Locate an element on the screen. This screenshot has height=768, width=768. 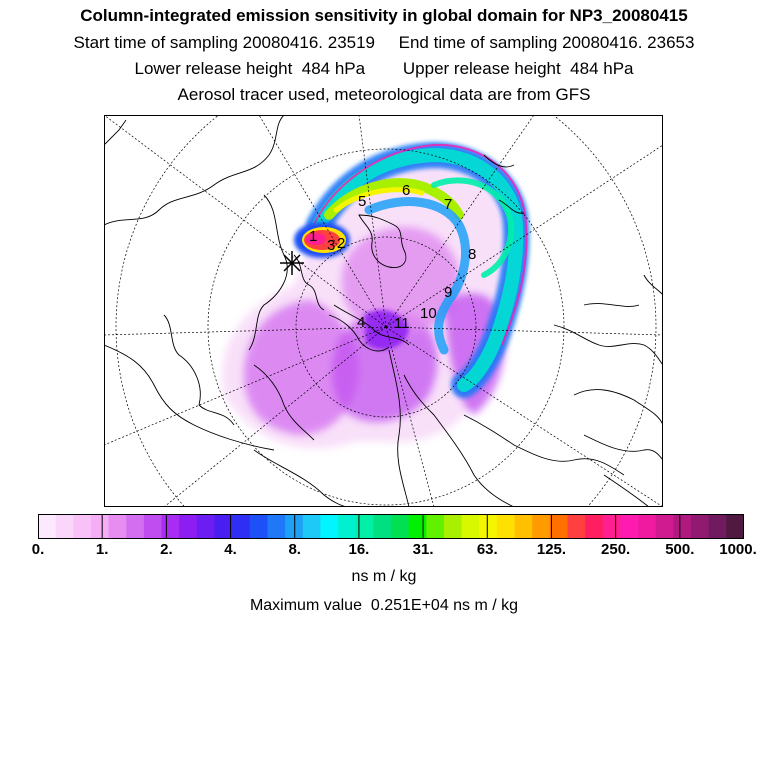
release-location-marker is located at coordinates (292, 263).